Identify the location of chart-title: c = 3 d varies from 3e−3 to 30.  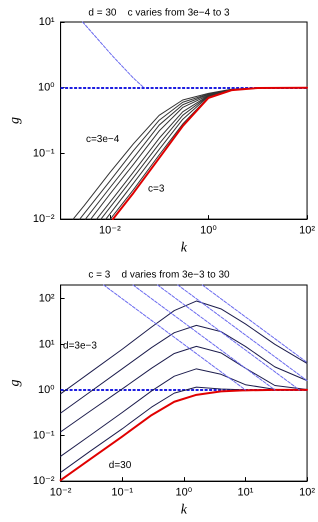
(159, 275).